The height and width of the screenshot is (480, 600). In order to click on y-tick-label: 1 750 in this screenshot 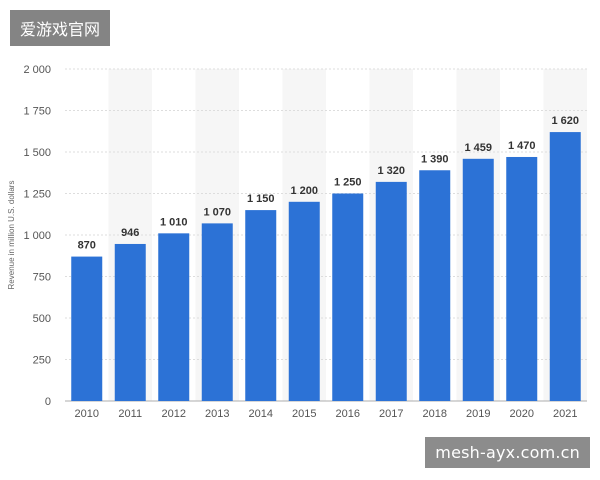, I will do `click(37, 112)`.